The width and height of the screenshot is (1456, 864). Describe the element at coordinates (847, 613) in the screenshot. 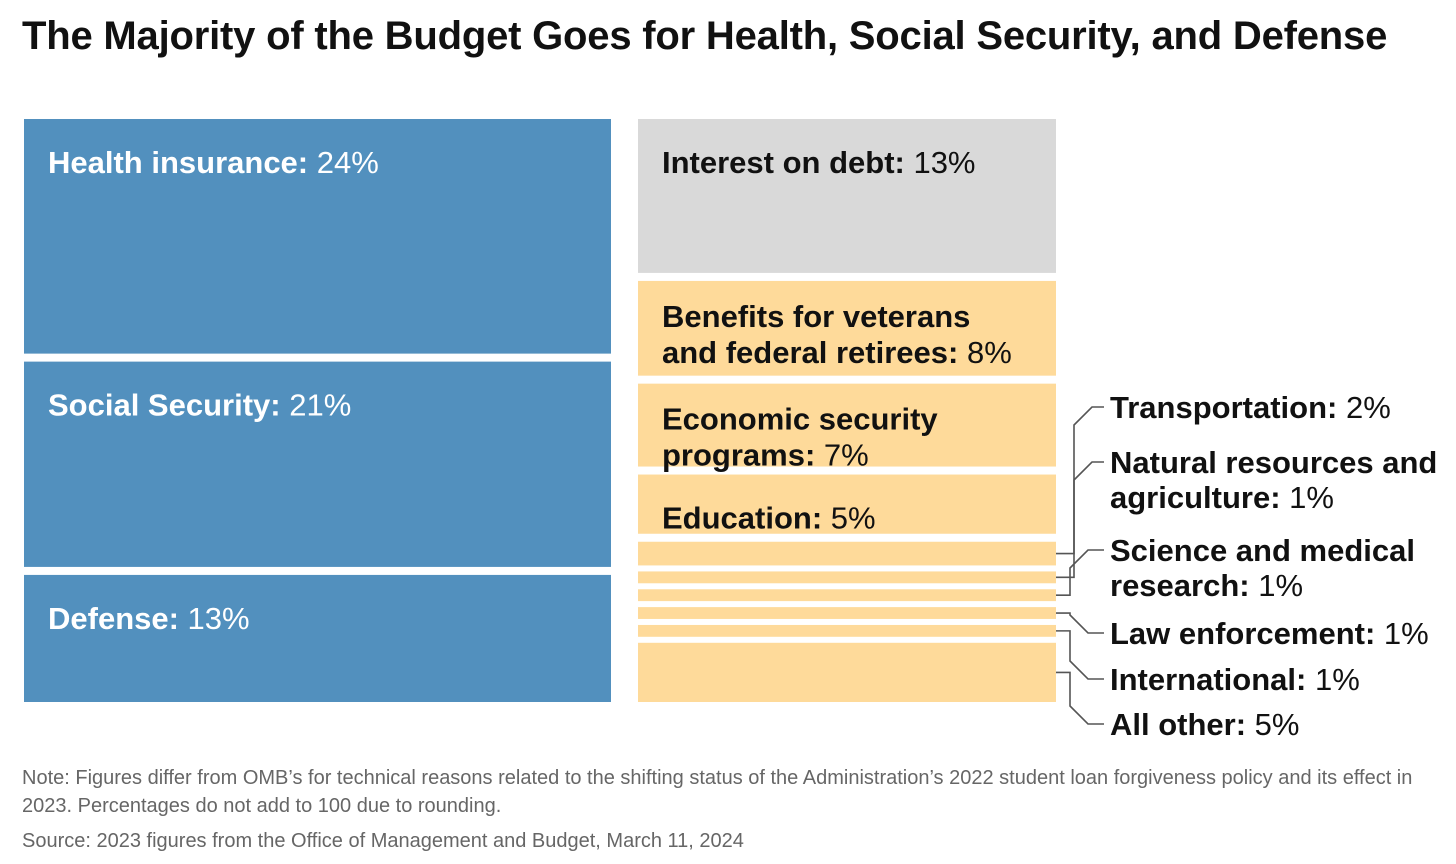

I see `strip-law-enforcement-rect` at that location.